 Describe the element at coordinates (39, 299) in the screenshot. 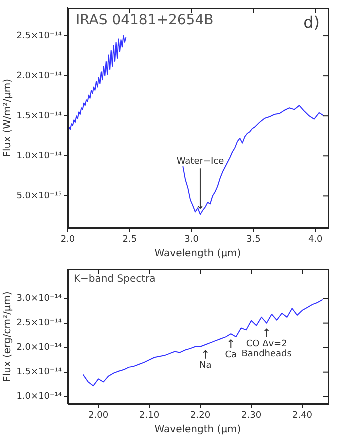

I see `y-tick-label: 3.0×10⁻¹⁴` at that location.